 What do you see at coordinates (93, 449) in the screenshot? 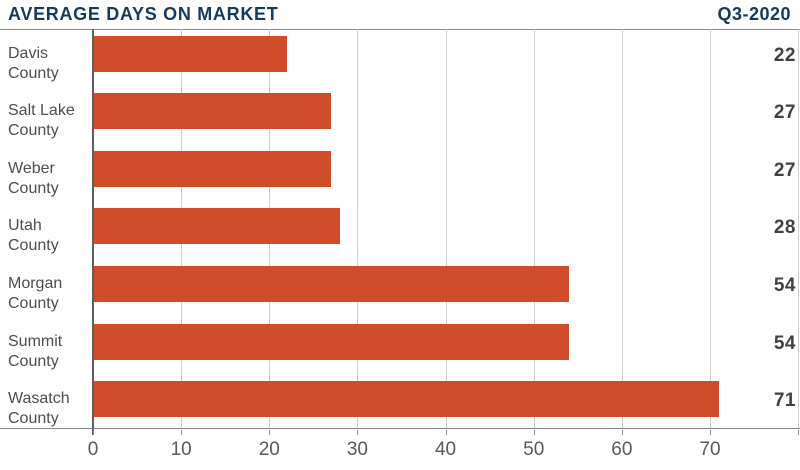
I see `x-tick-label-0: 0` at bounding box center [93, 449].